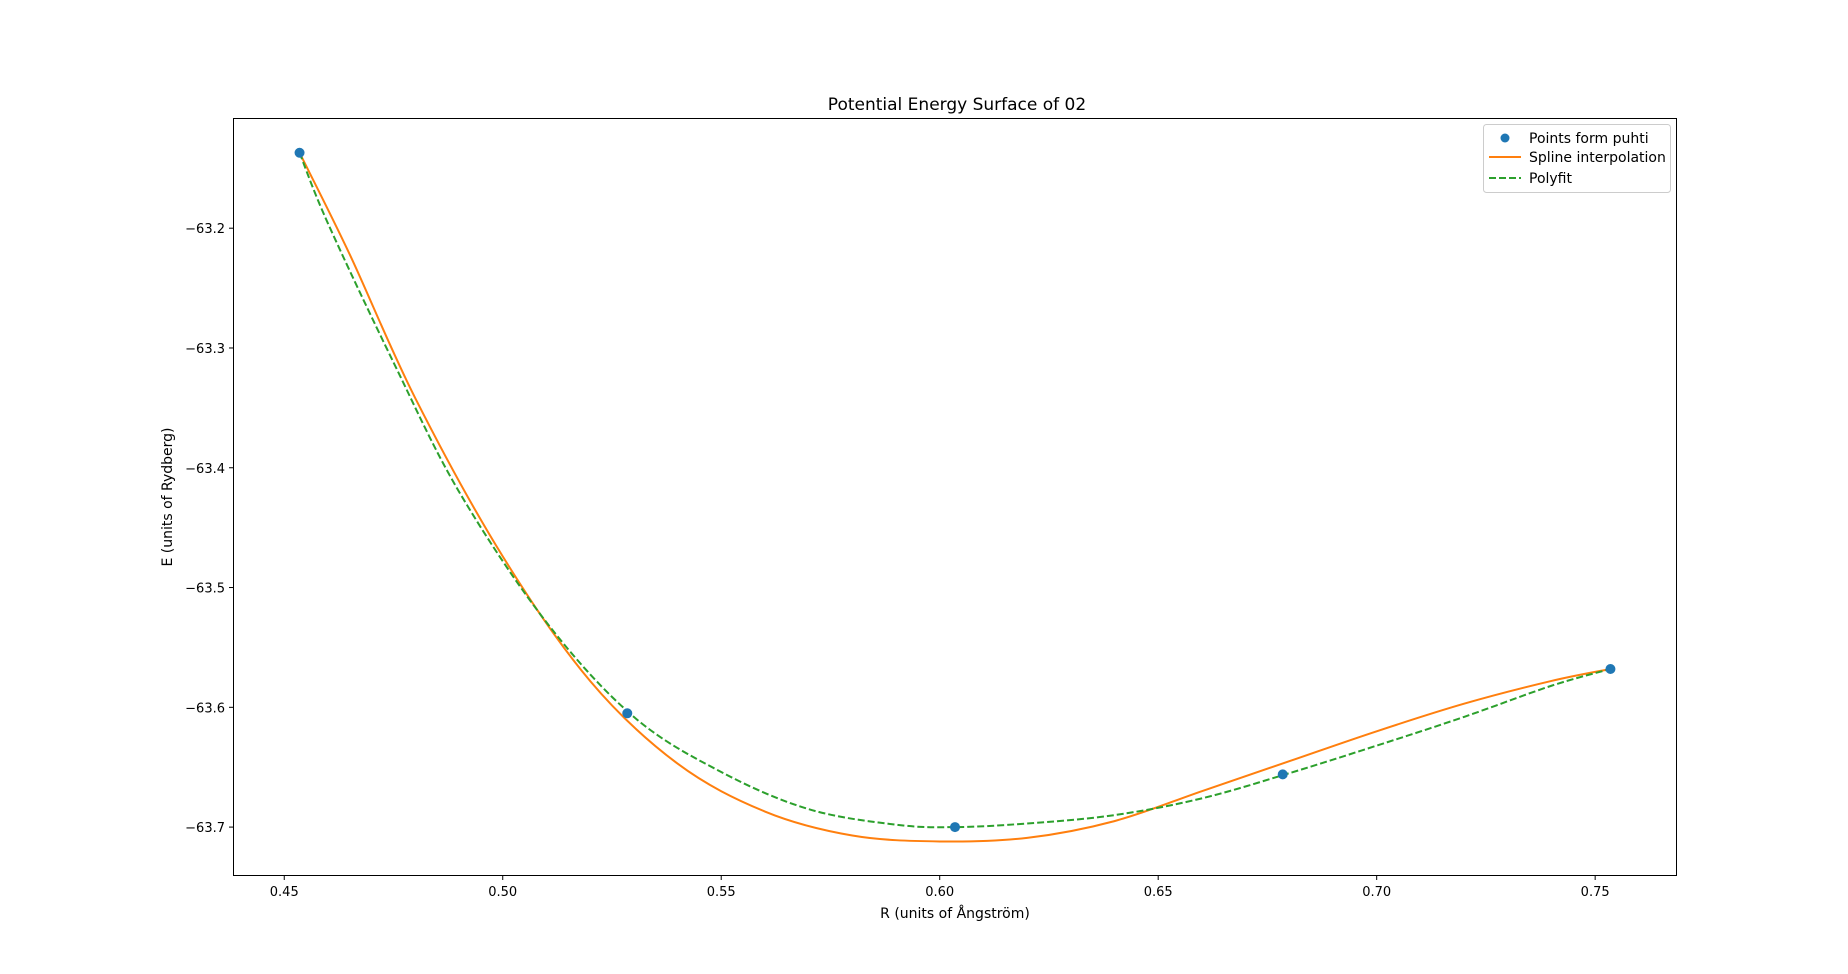 This screenshot has height=974, width=1848. Describe the element at coordinates (957, 105) in the screenshot. I see `chart-title: Potential Energy Surface of 02` at that location.